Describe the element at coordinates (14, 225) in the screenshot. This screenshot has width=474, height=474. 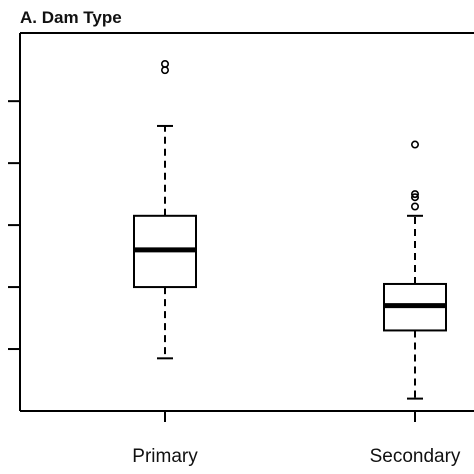
I see `y-axis` at that location.